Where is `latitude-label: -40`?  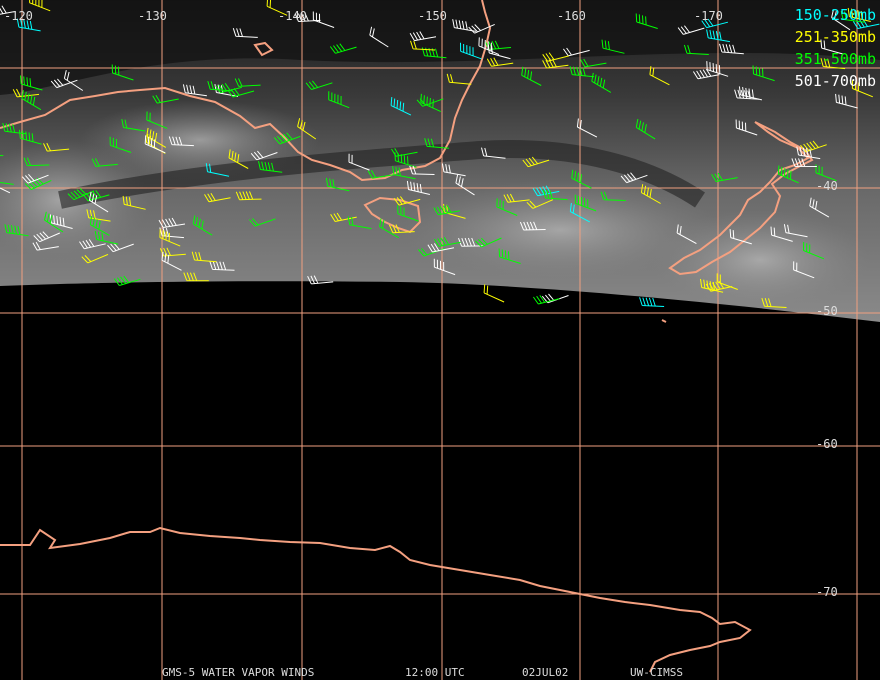 latitude-label: -40 is located at coordinates (827, 186).